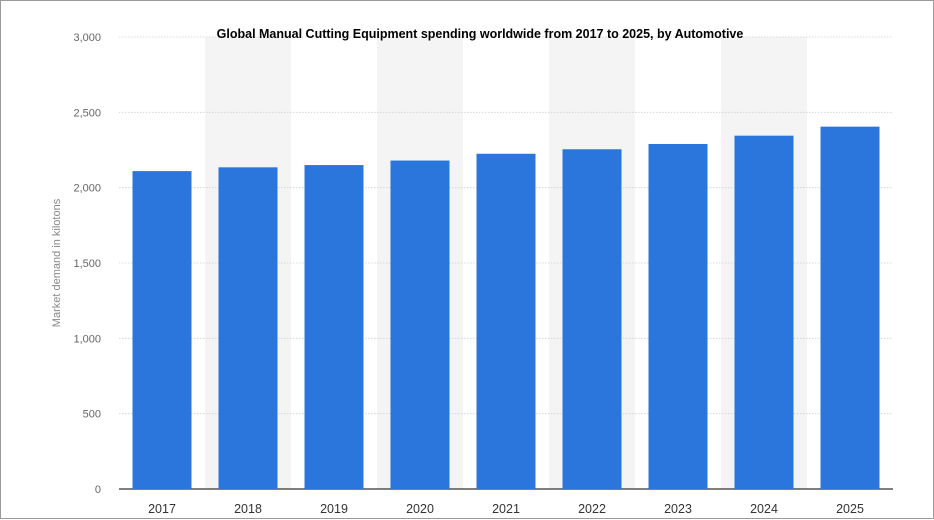  I want to click on y-tick-label: 1,500, so click(87, 264).